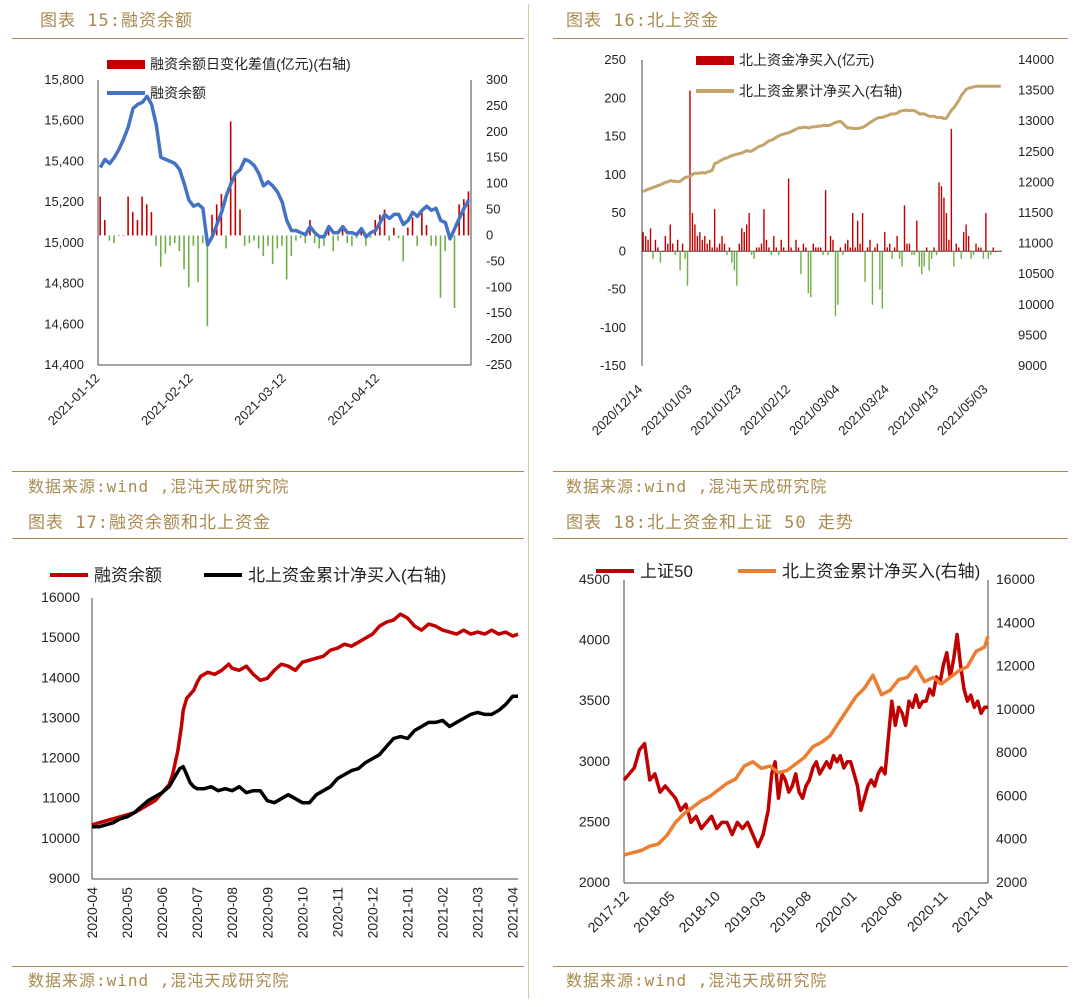  I want to click on right-axis-tick-label: -250, so click(499, 364).